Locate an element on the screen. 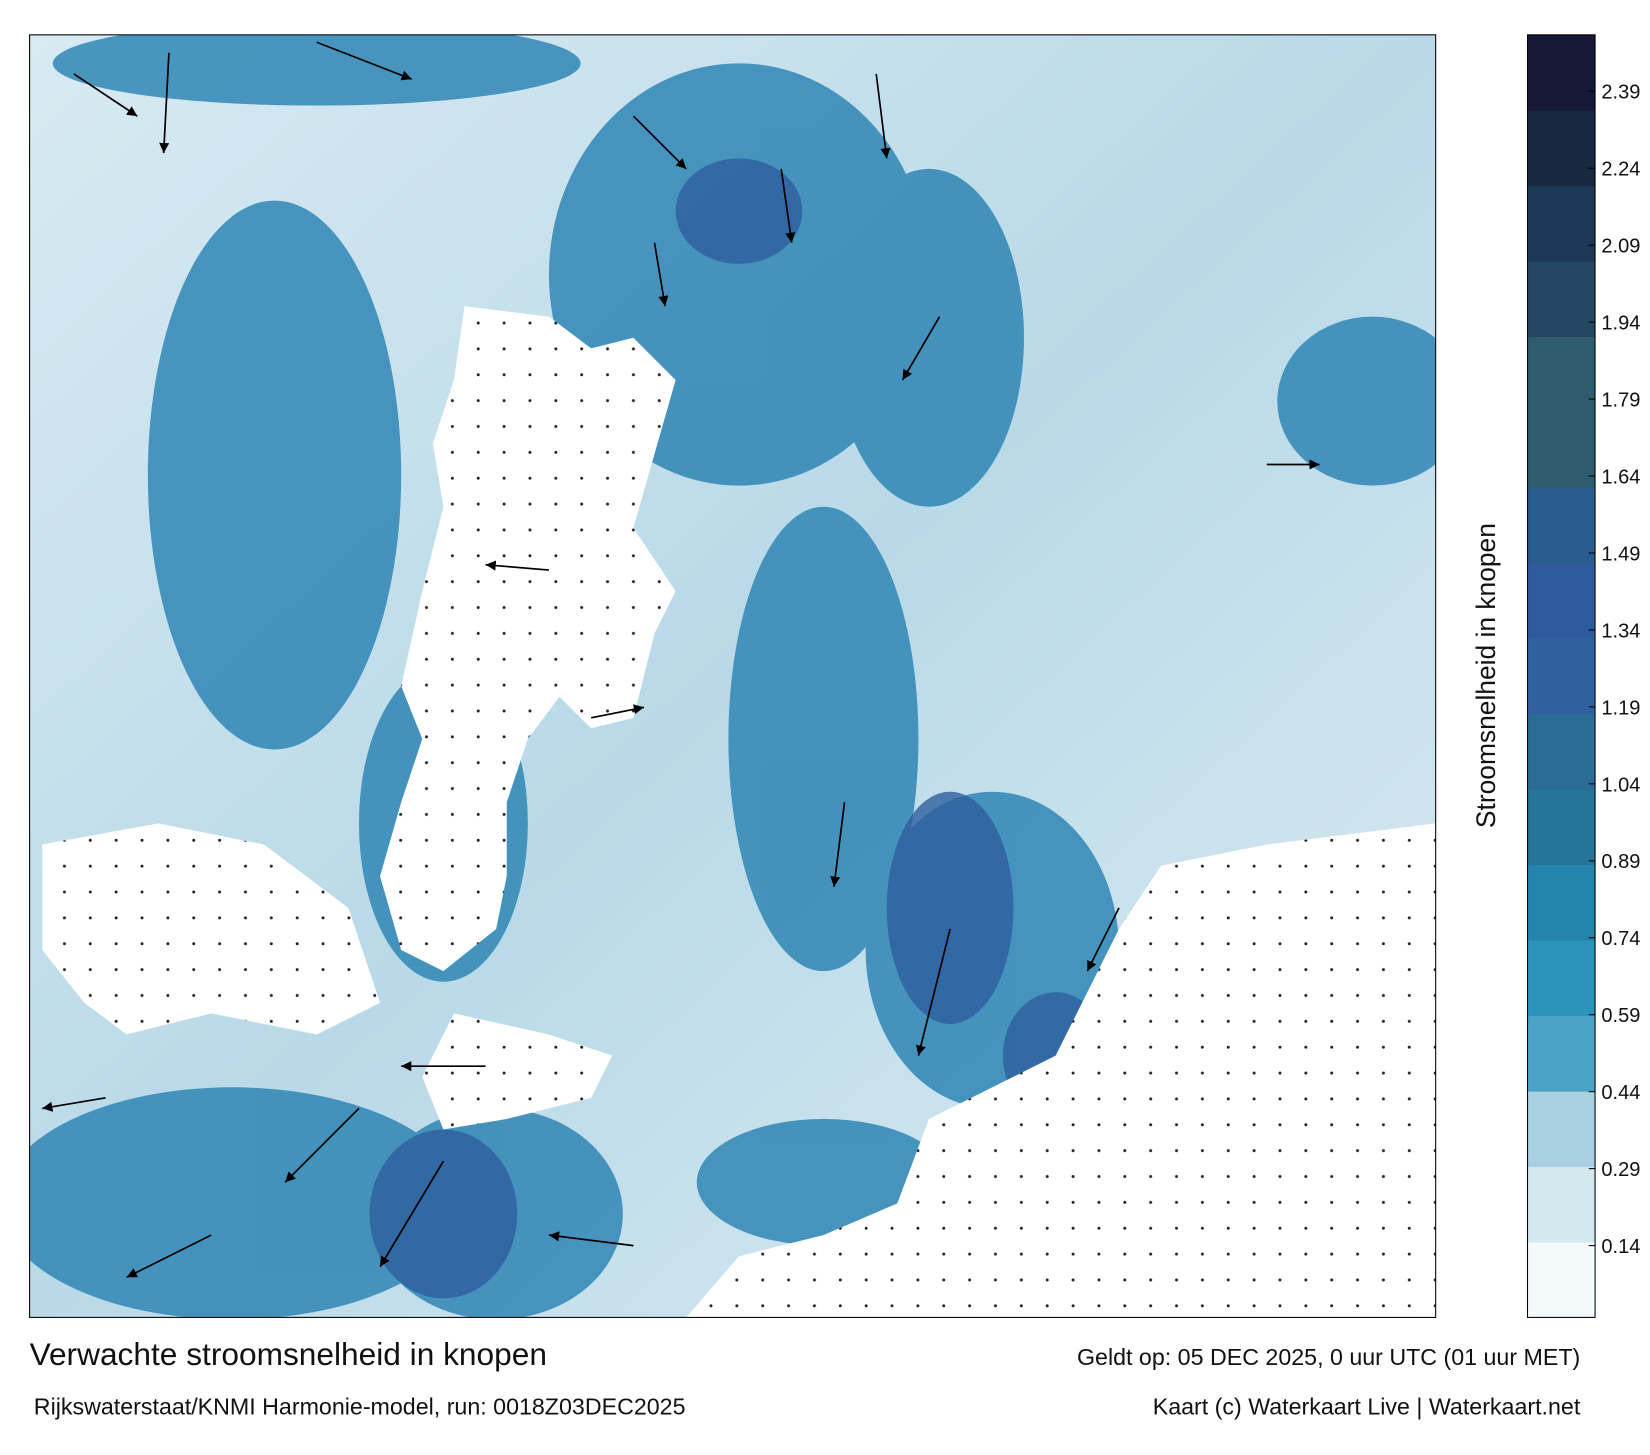 This screenshot has width=1650, height=1455. tick-label: 1.34 is located at coordinates (1620, 631).